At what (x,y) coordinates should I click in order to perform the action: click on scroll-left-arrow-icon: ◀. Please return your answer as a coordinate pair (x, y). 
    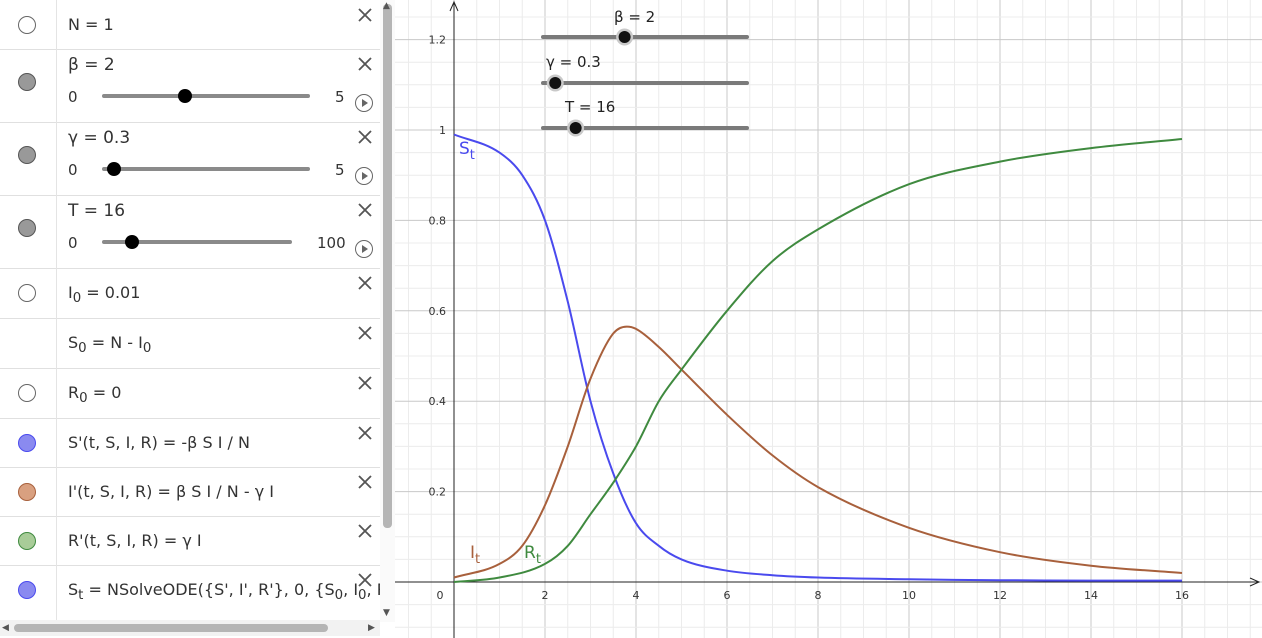
    Looking at the image, I should click on (5, 628).